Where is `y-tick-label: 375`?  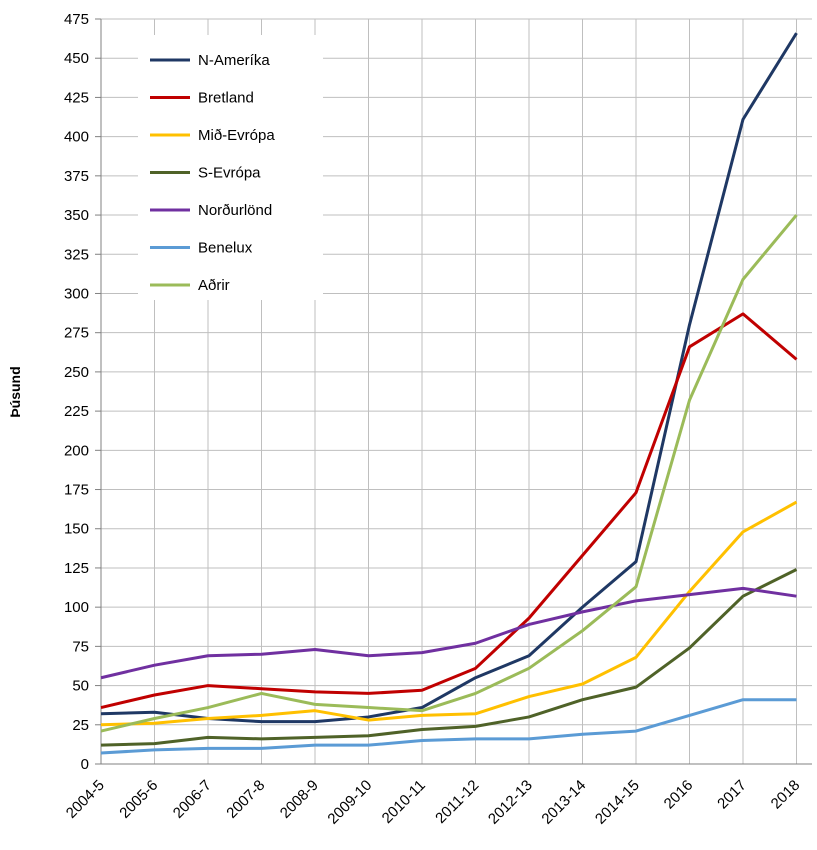 y-tick-label: 375 is located at coordinates (76, 176).